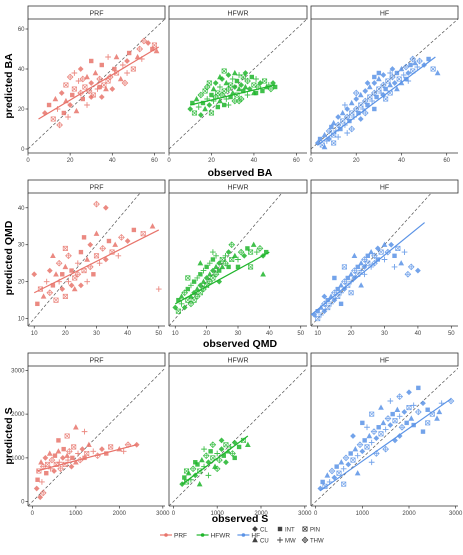 The width and height of the screenshot is (463, 555). Describe the element at coordinates (70, 161) in the screenshot. I see `x-tick-label: 20` at that location.